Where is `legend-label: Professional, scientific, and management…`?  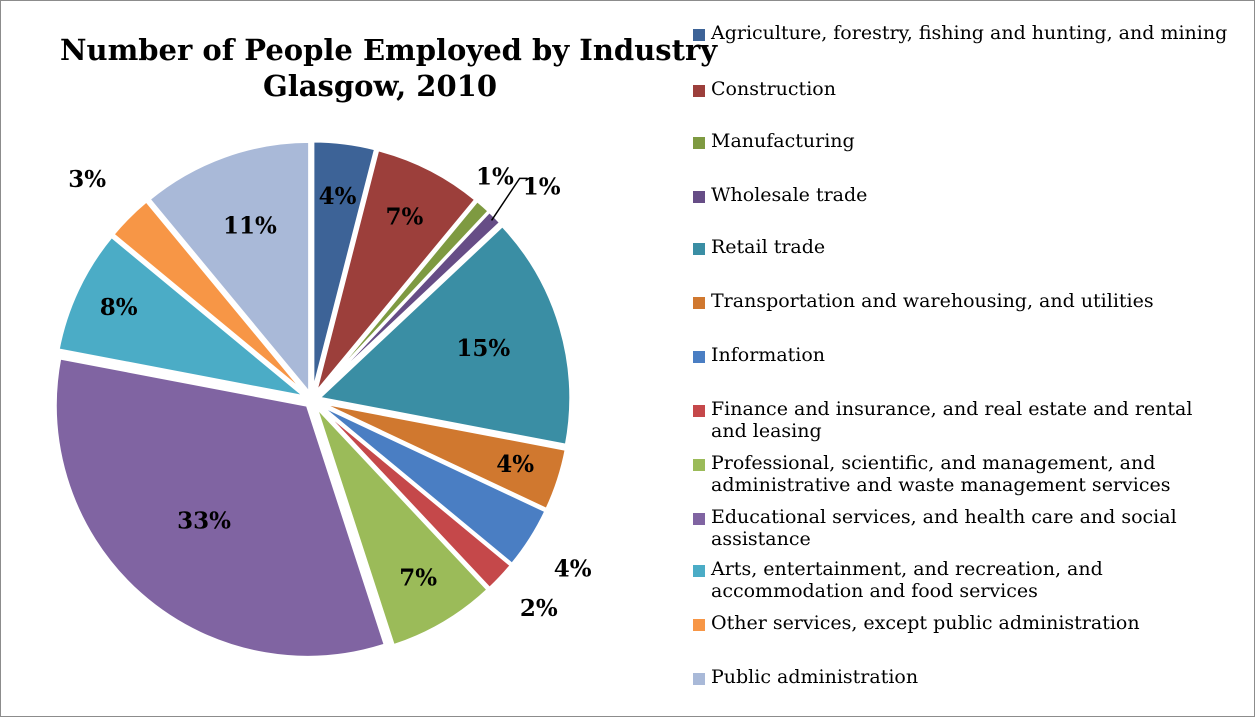 legend-label: Professional, scientific, and management… is located at coordinates (941, 474).